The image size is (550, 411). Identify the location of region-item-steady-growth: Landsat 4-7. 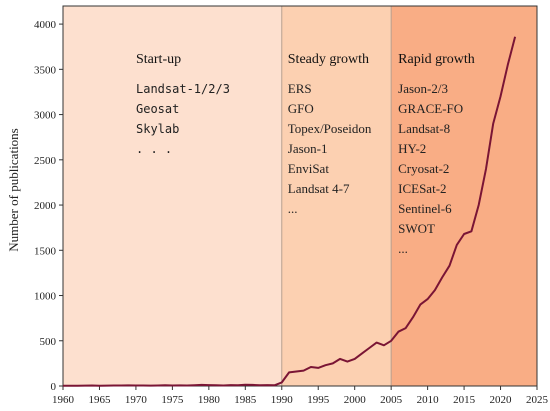
(319, 188).